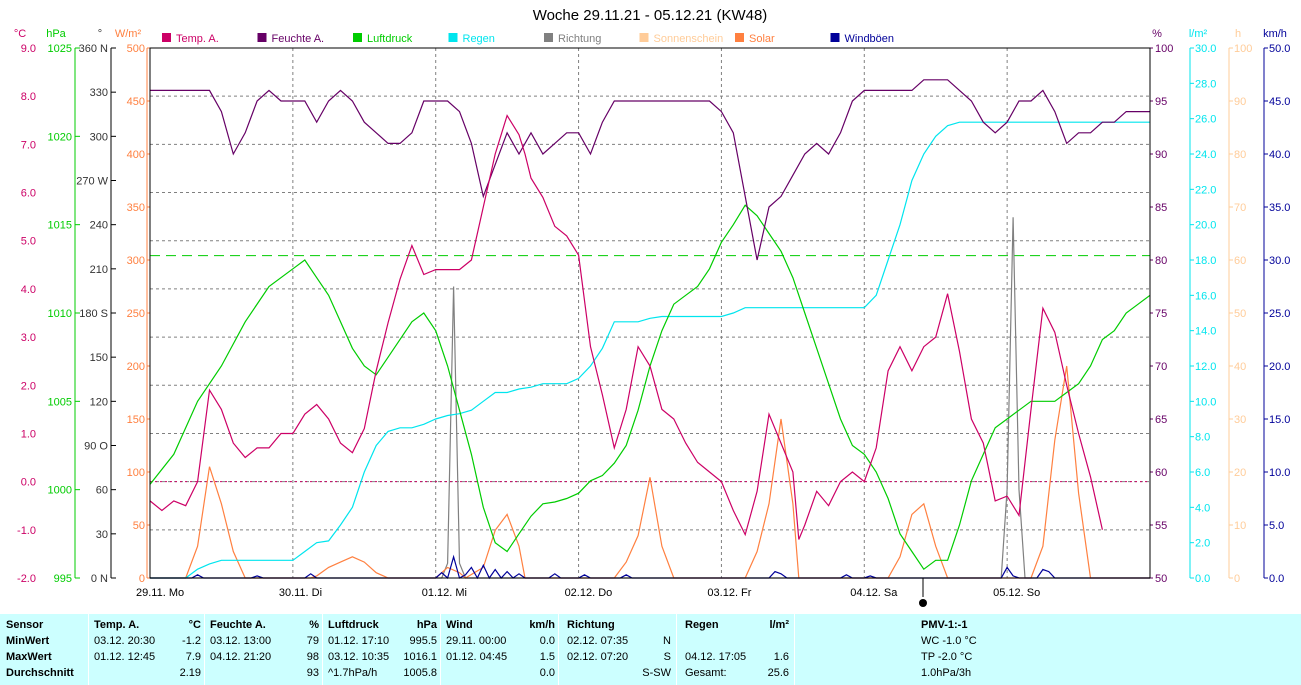 Image resolution: width=1301 pixels, height=685 pixels. Describe the element at coordinates (238, 625) in the screenshot. I see `stats-humidity-header: Feuchte A.` at that location.